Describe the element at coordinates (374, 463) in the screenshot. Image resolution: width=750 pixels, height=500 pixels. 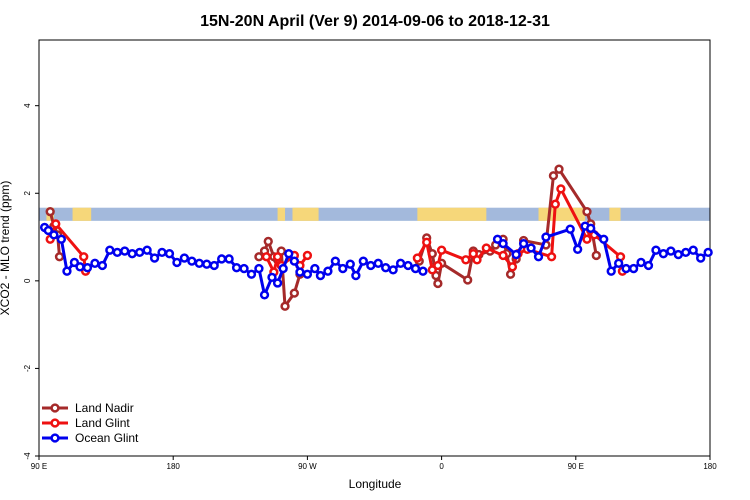
I see `x-axis: 90 E 180 90 W 0 90 E 180` at that location.